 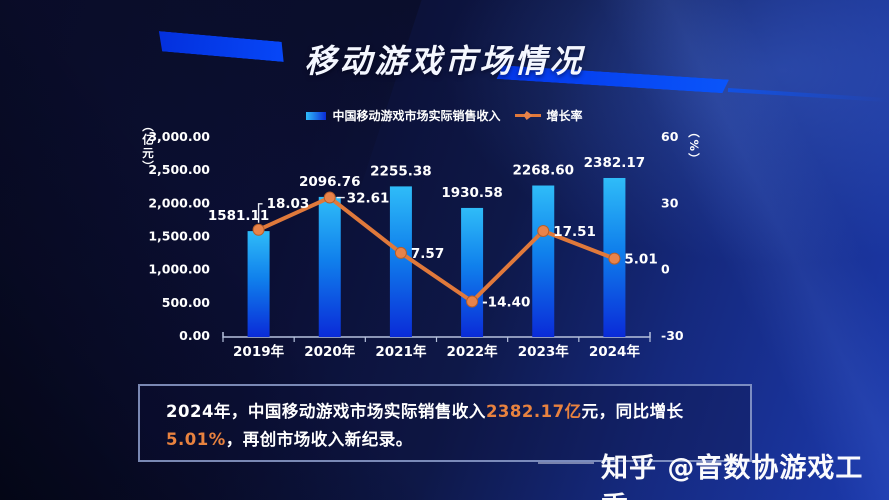 What do you see at coordinates (179, 236) in the screenshot?
I see `left-axis-tick: 1,500.00` at bounding box center [179, 236].